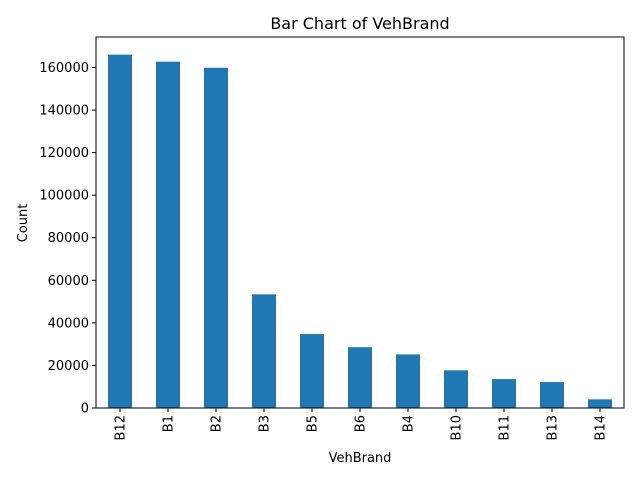 This screenshot has height=480, width=640. What do you see at coordinates (505, 427) in the screenshot?
I see `x-tick-label-b11: B11` at bounding box center [505, 427].